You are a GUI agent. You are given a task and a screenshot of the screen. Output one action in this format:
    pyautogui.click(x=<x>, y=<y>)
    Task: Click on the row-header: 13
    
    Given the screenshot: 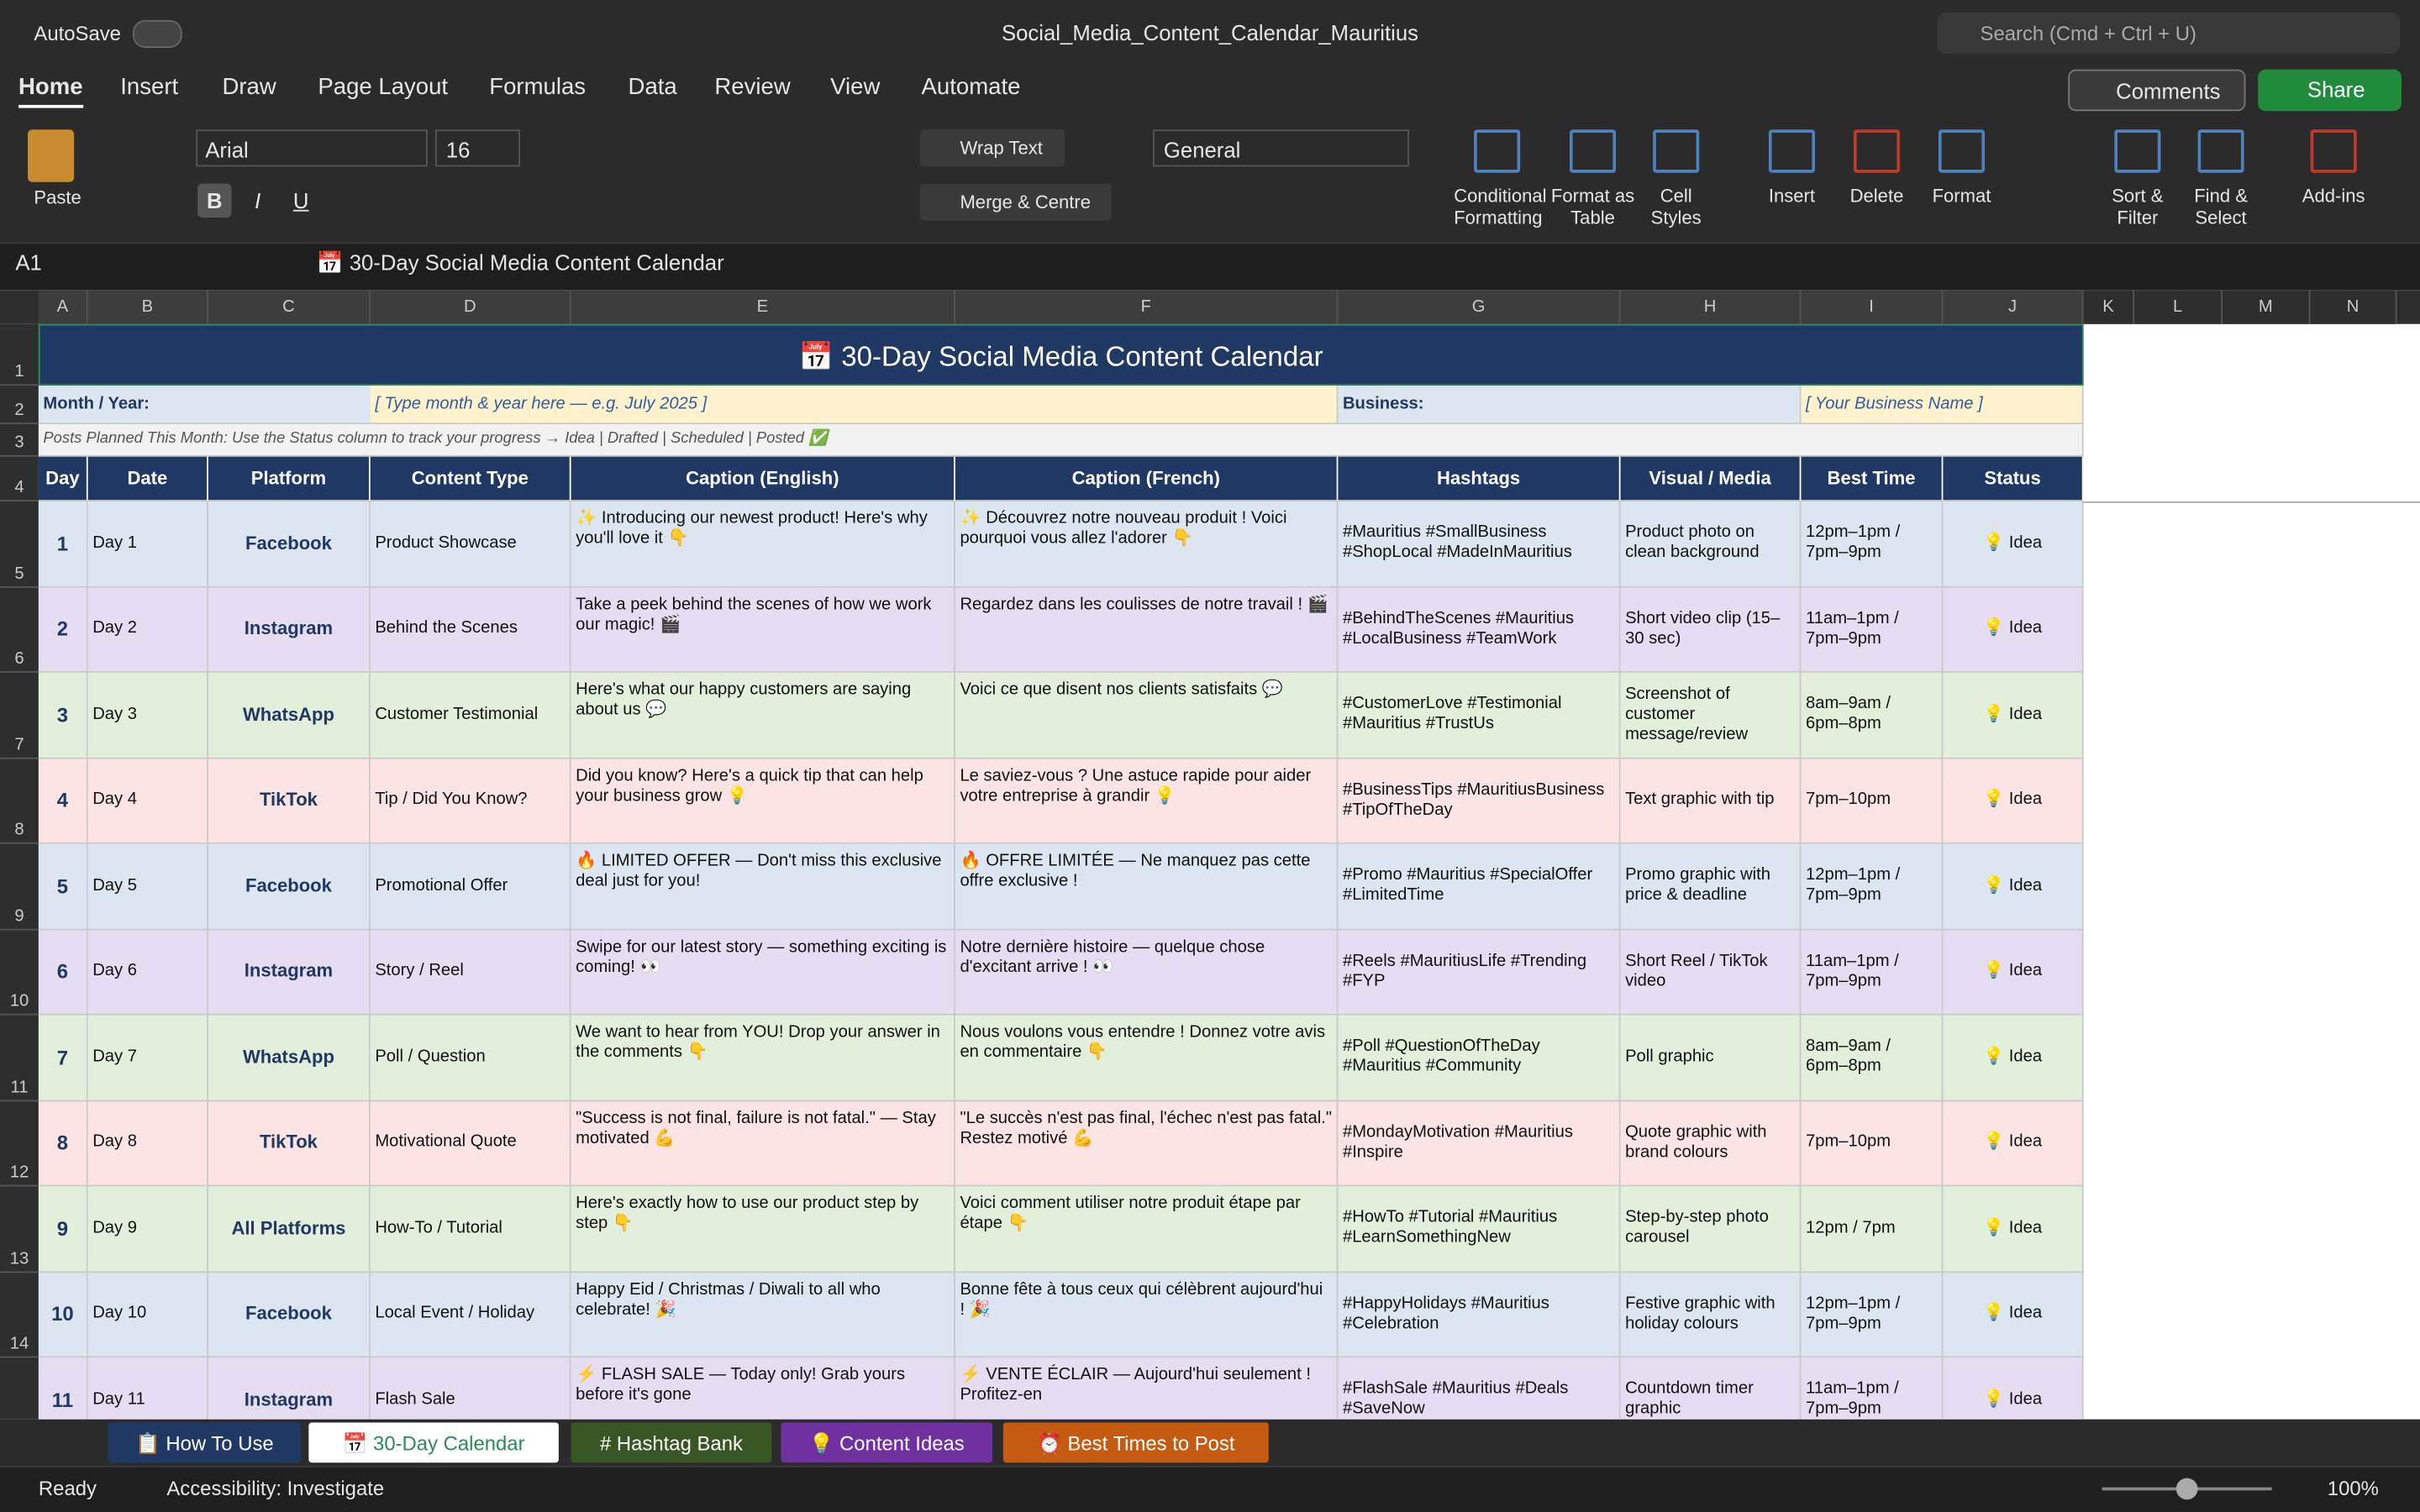 What is the action you would take?
    pyautogui.click(x=19, y=1229)
    